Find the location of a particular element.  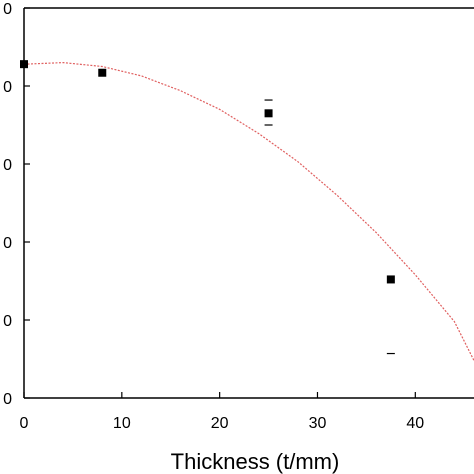

x-axis-ticks: 0 10 20 30 40 is located at coordinates (222, 412).